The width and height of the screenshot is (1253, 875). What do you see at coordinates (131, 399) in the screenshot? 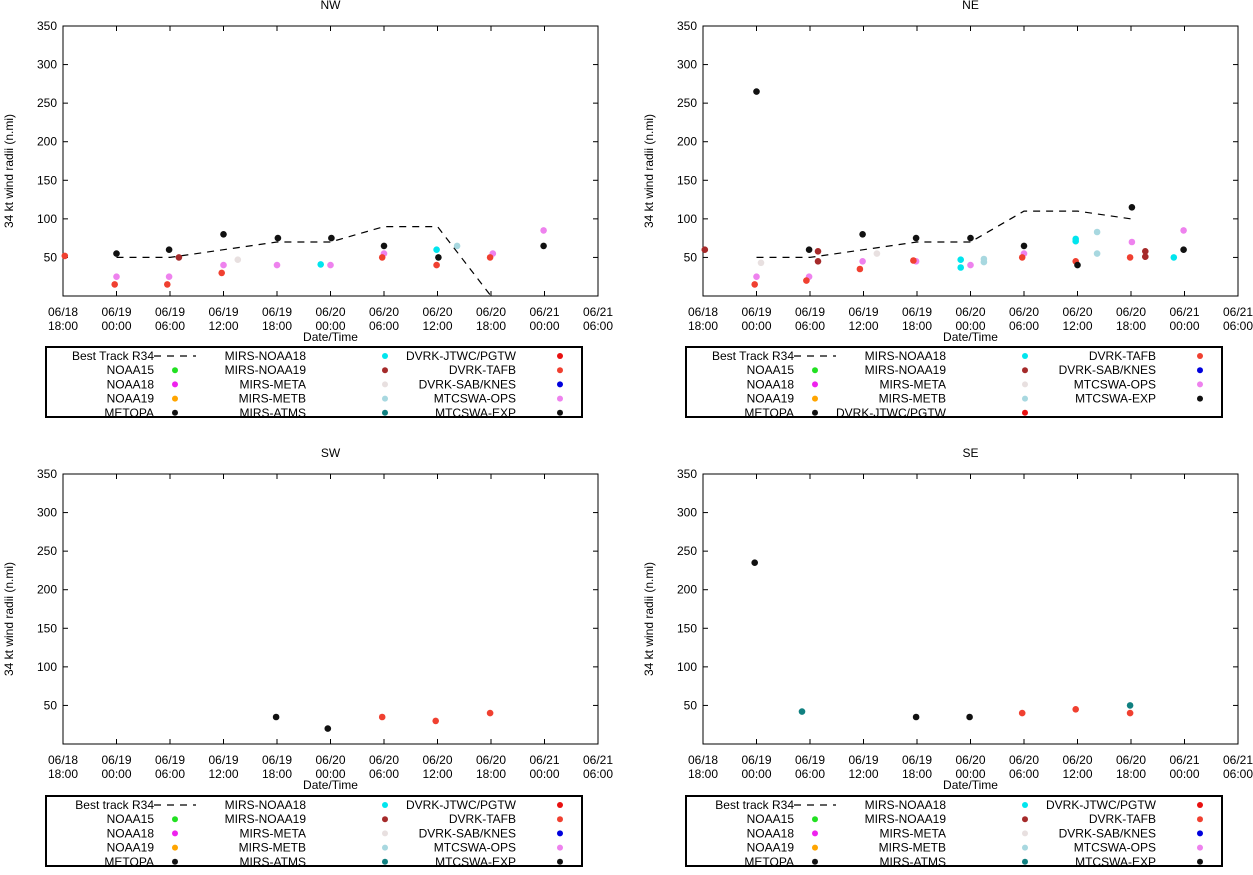
I see `legend-label: NOAA19` at bounding box center [131, 399].